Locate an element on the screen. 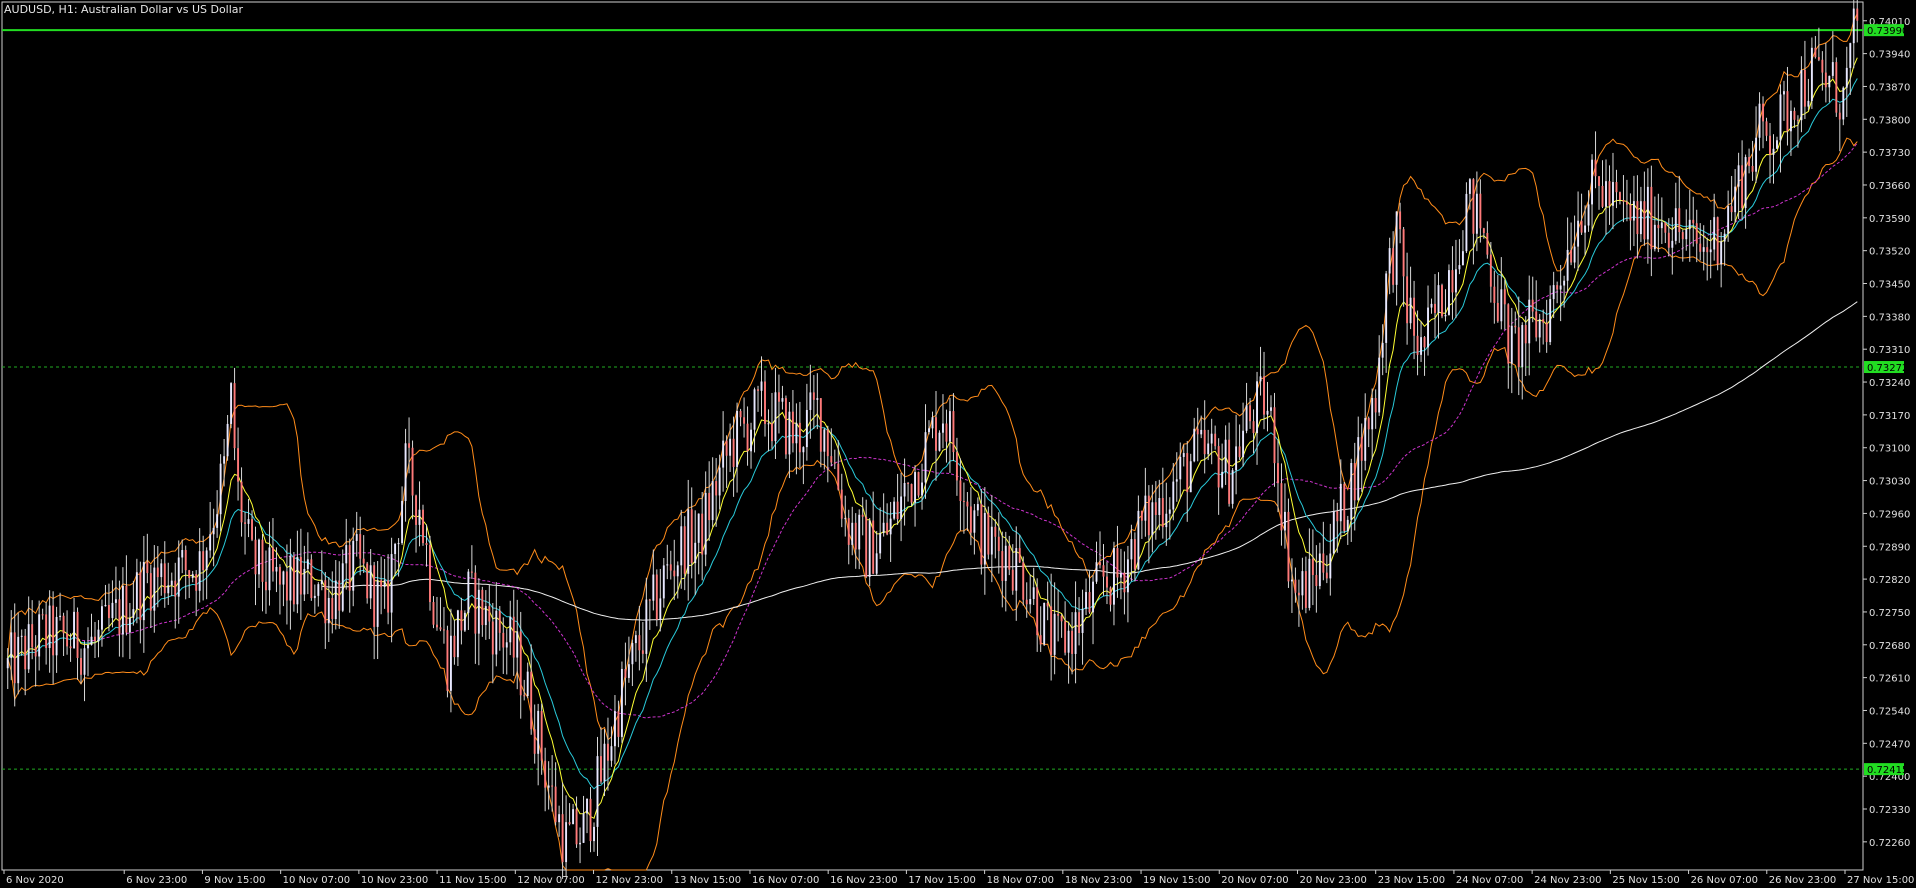  x-tick-label: 18 Nov 23:00 is located at coordinates (1098, 880).